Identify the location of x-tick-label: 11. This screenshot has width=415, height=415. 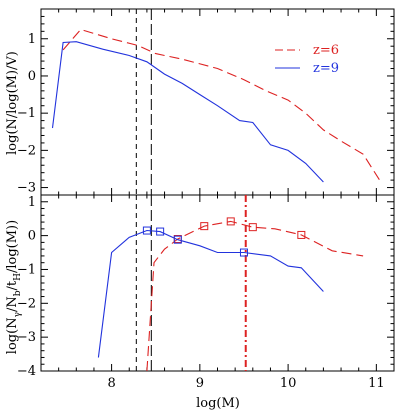
(376, 383).